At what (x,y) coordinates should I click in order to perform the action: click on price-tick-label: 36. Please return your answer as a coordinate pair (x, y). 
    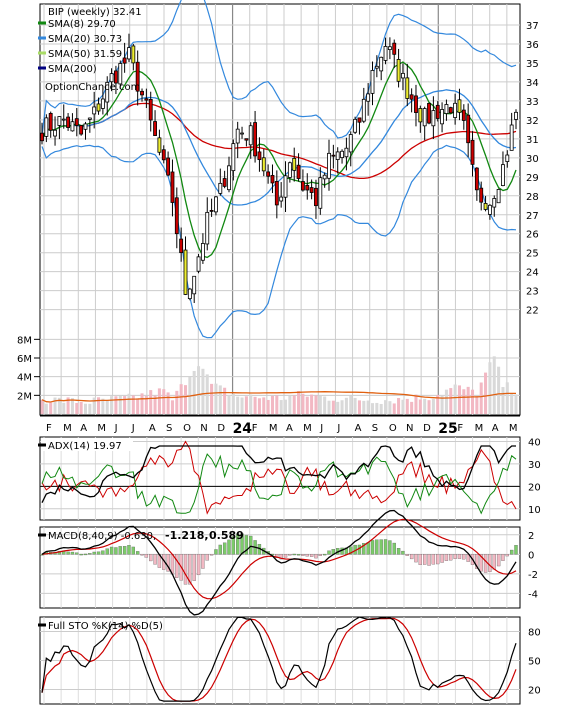
    Looking at the image, I should click on (532, 45).